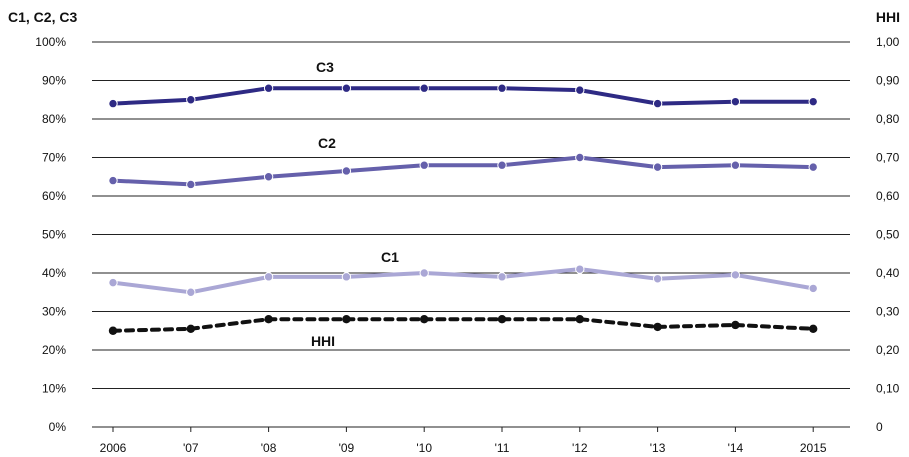 The width and height of the screenshot is (909, 457). What do you see at coordinates (888, 350) in the screenshot?
I see `right-tick-label: 0,20` at bounding box center [888, 350].